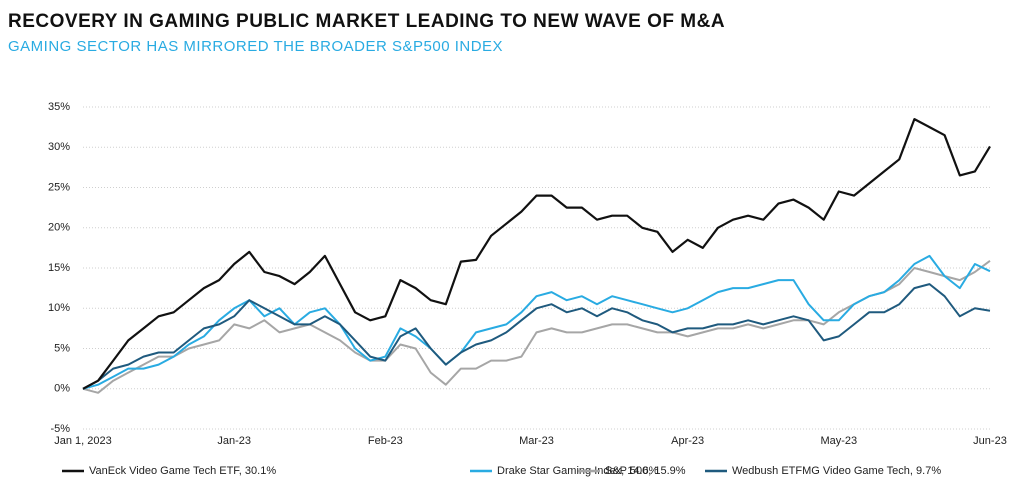 The width and height of the screenshot is (1024, 485). What do you see at coordinates (59, 187) in the screenshot?
I see `y-tick-label: 25%` at bounding box center [59, 187].